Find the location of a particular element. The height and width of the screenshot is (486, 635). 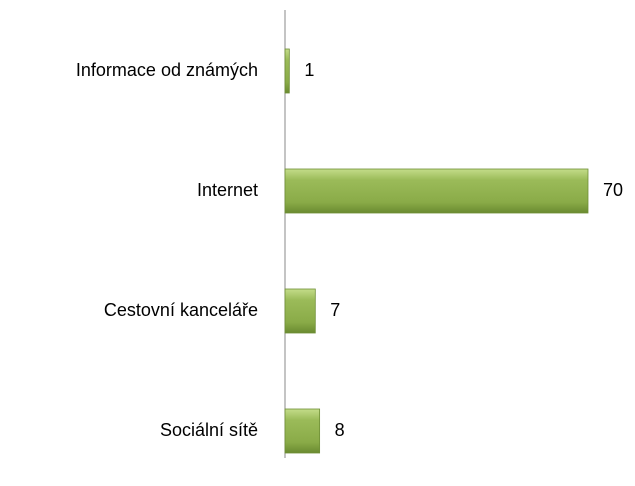

data-label: 1 is located at coordinates (309, 70).